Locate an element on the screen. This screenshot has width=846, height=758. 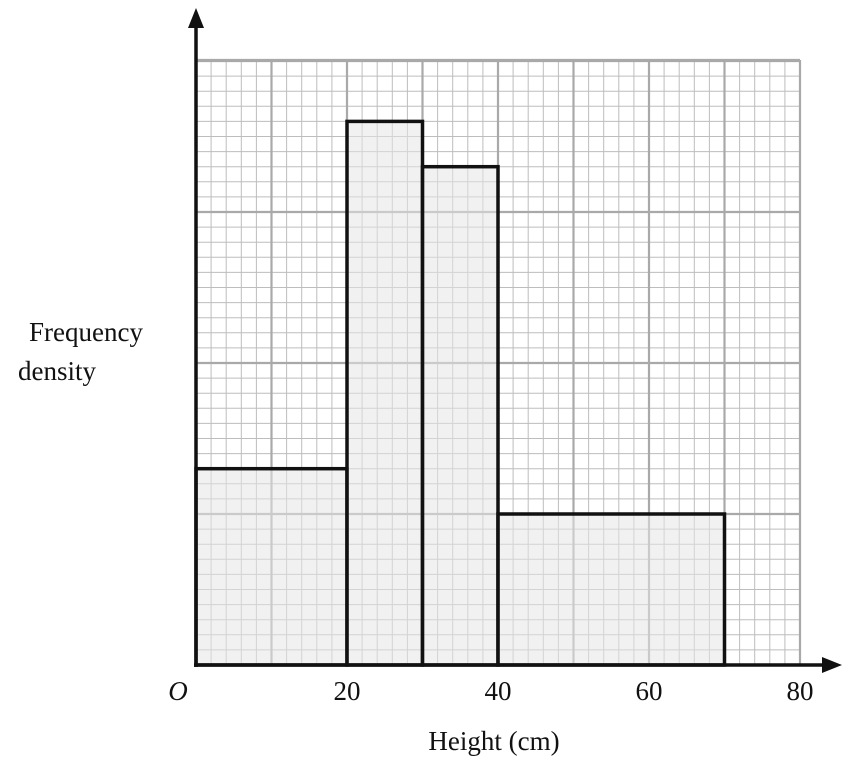
x-tick-label-80: 80 is located at coordinates (800, 691).